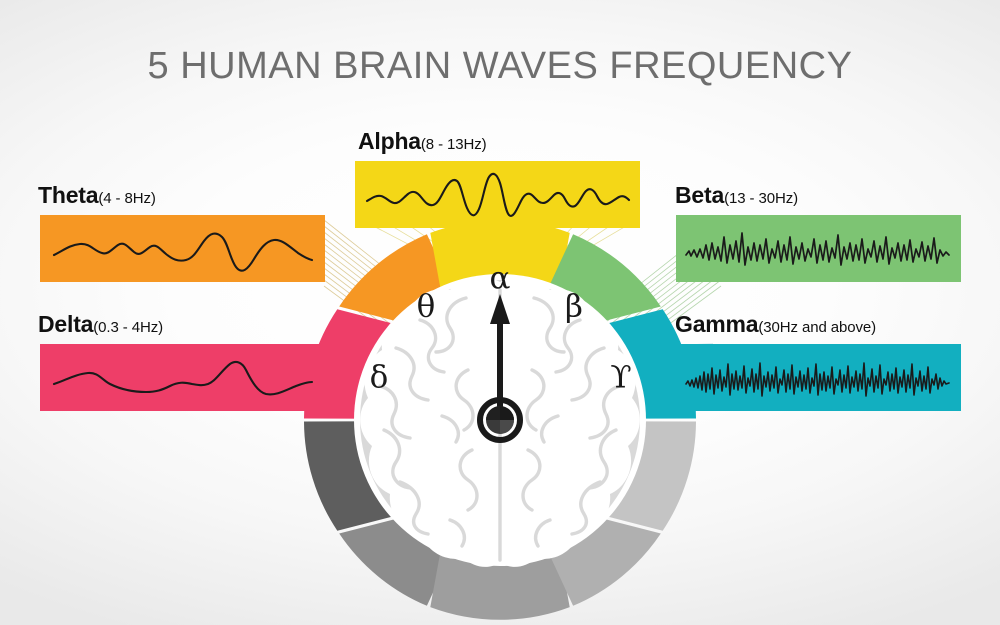 This screenshot has width=1000, height=625. What do you see at coordinates (128, 327) in the screenshot?
I see `delta-range: (0.3 - 4Hz)` at bounding box center [128, 327].